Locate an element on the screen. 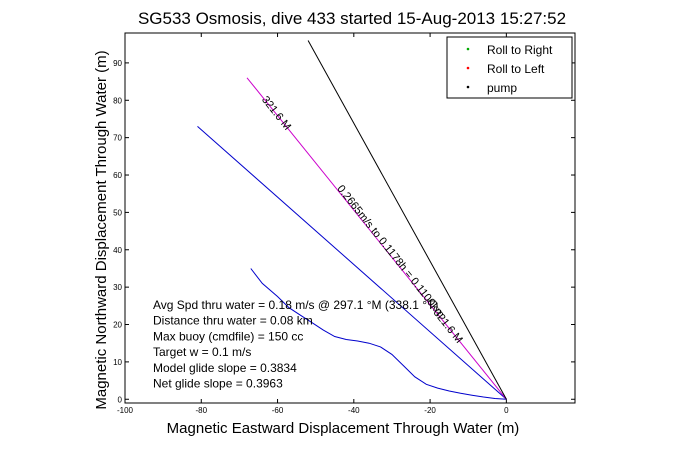 This screenshot has width=681, height=454. y-tick-label: 50 is located at coordinates (117, 212).